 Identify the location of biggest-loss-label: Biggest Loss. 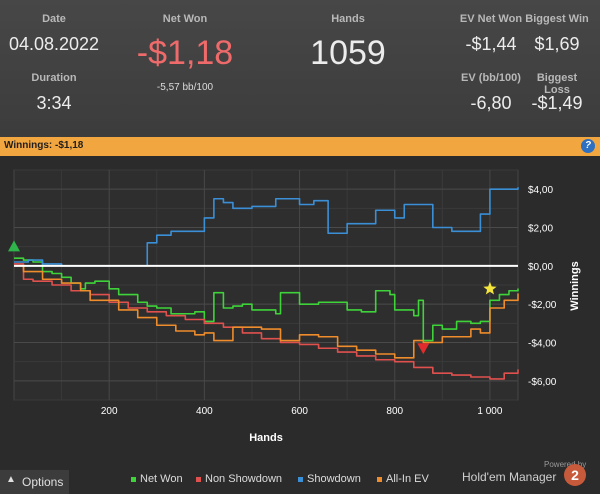
(557, 84).